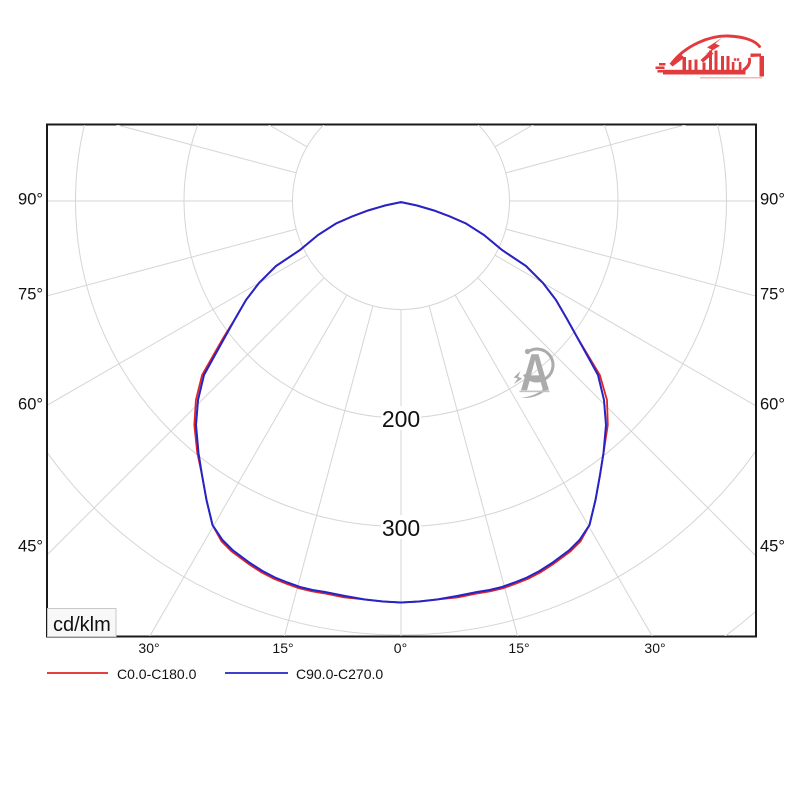  I want to click on svg-text: C90.0-C270.0, so click(339, 674).